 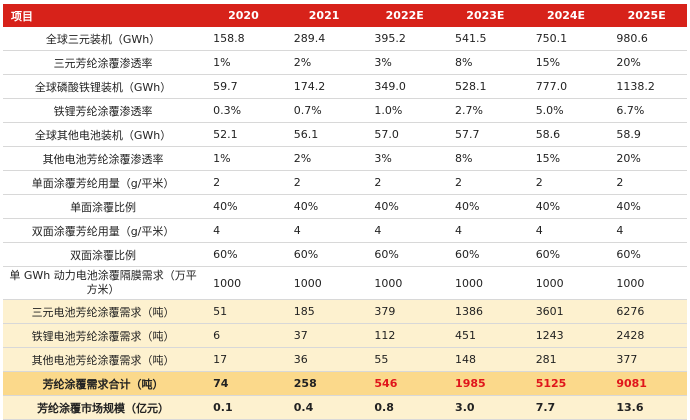 What do you see at coordinates (485, 39) in the screenshot?
I see `table-cell: 541.5` at bounding box center [485, 39].